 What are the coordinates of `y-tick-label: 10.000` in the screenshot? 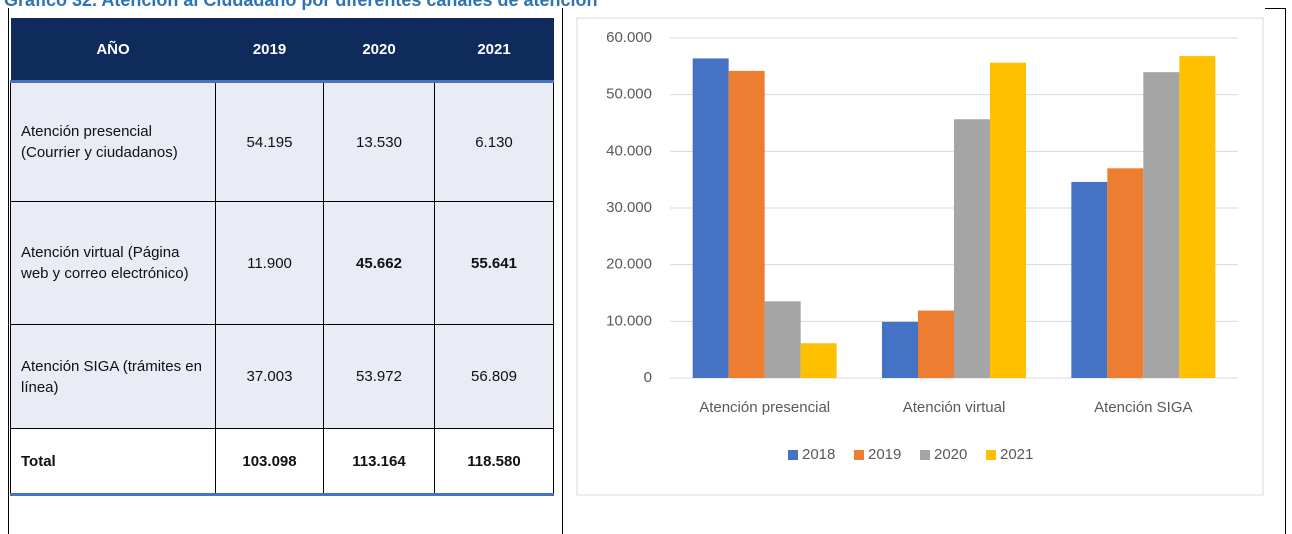 It's located at (629, 320).